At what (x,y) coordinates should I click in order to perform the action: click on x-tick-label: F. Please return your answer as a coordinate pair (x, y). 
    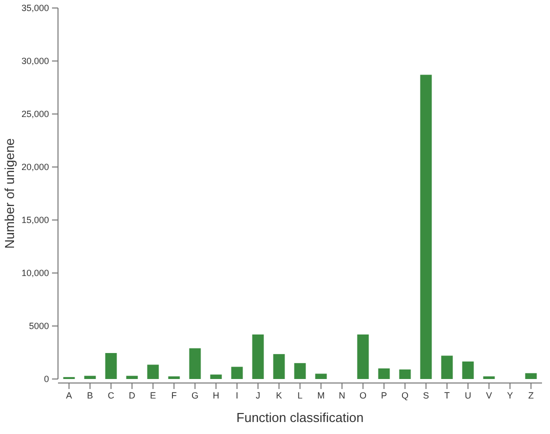
    Looking at the image, I should click on (174, 395).